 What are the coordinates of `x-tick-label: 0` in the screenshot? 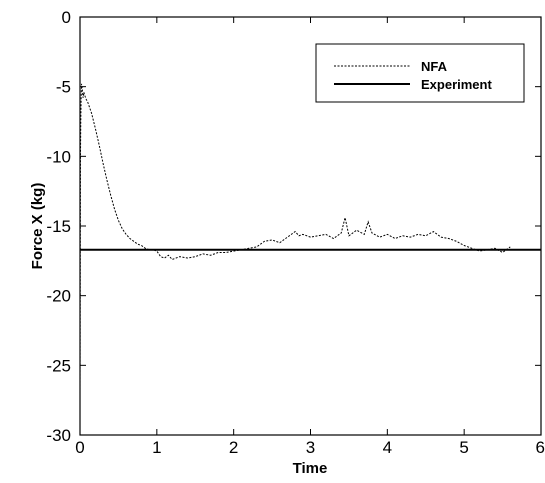 It's located at (79, 447).